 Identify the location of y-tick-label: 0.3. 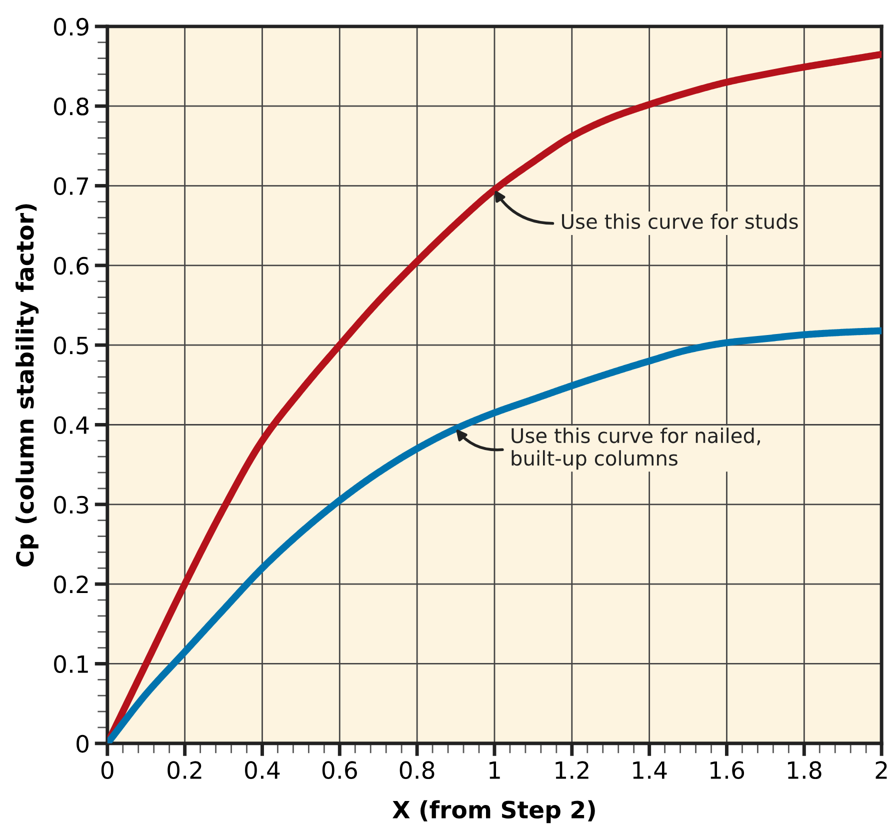
(71, 505).